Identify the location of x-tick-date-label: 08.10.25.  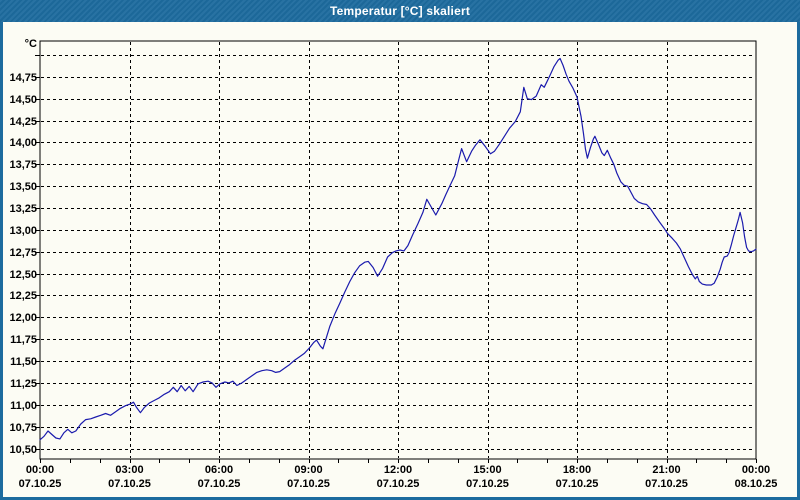
(756, 484).